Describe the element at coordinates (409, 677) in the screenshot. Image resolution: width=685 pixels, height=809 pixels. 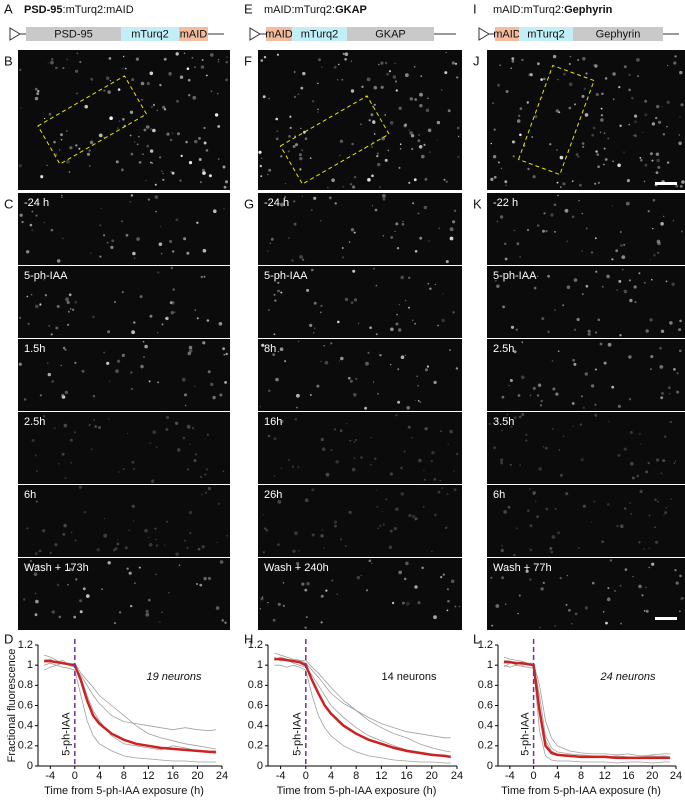
I see `annotation: 14 neurons` at that location.